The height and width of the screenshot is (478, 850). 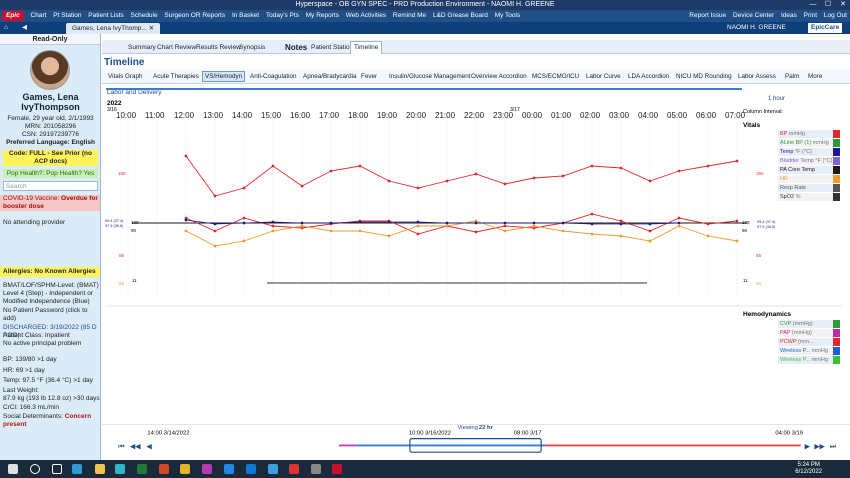 What do you see at coordinates (6, 27) in the screenshot?
I see `home-icon: ⌂` at bounding box center [6, 27].